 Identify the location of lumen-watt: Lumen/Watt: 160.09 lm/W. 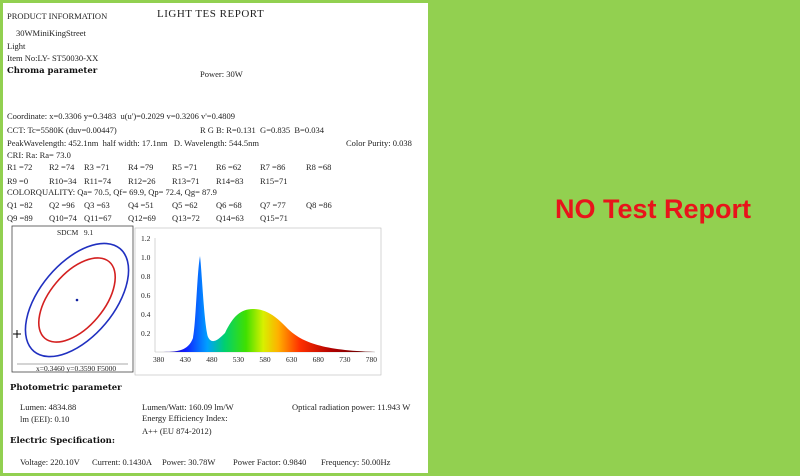
(188, 407).